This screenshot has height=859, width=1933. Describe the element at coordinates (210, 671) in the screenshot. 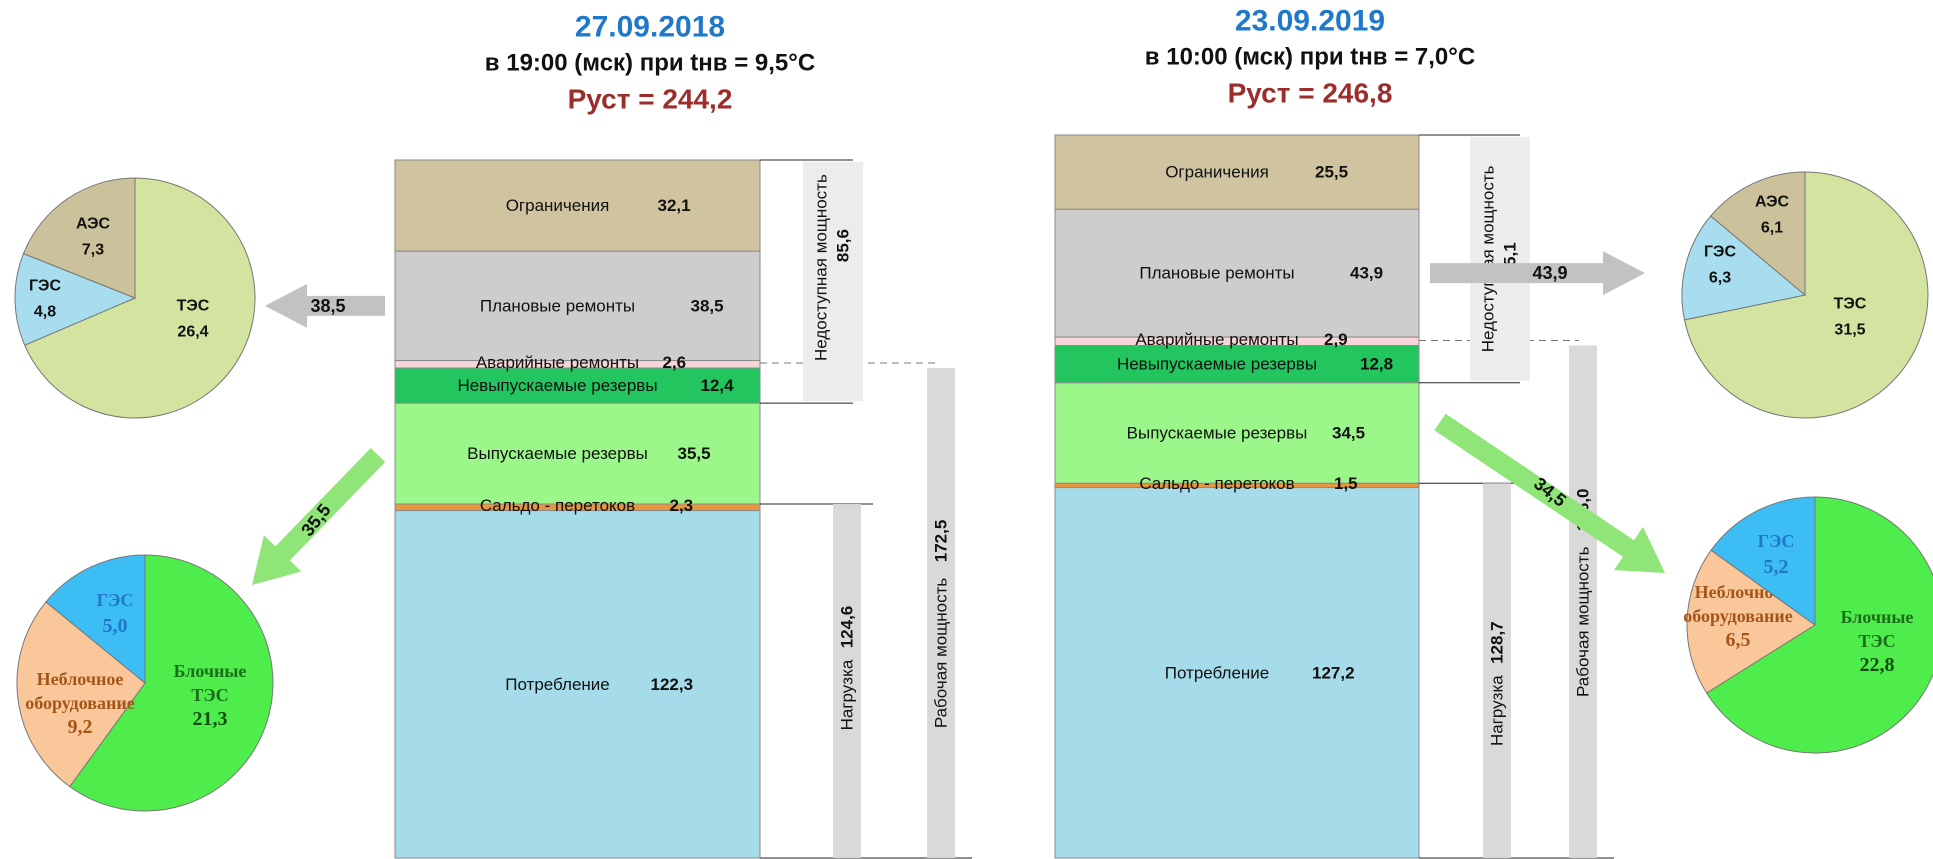

I see `pie-label-0-1-0-0: Блочные` at that location.